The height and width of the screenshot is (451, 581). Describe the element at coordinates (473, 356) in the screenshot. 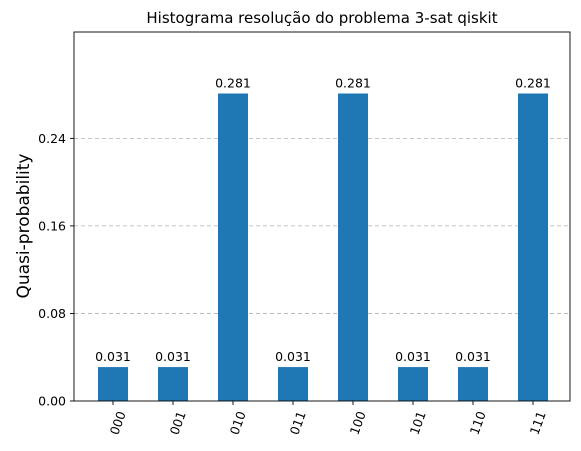

I see `data-label-110: 0.031` at that location.